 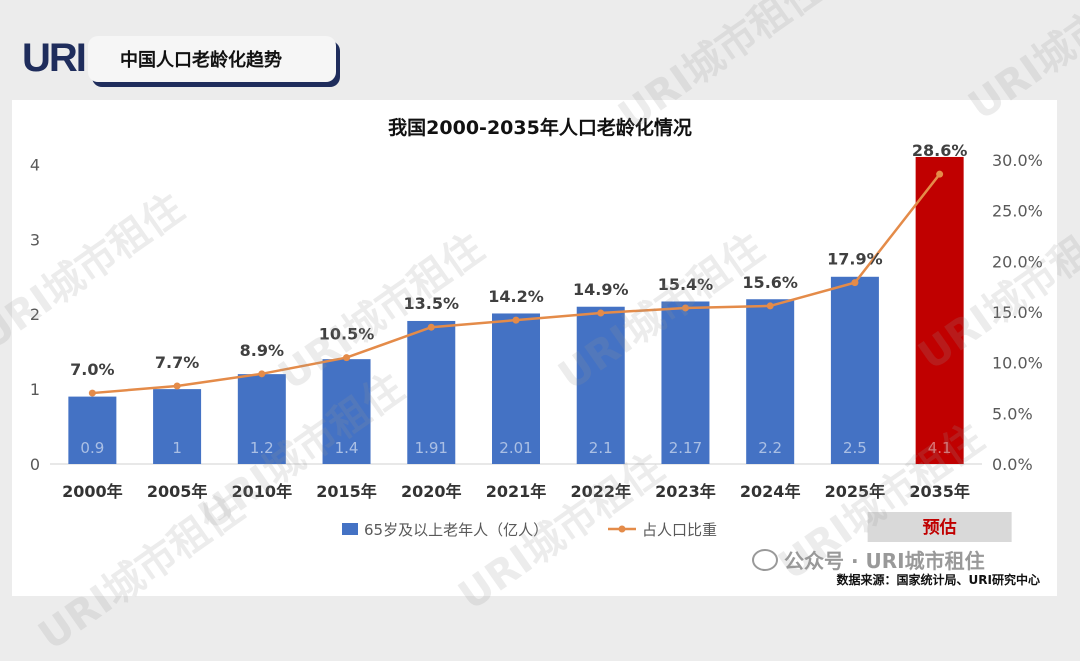 What do you see at coordinates (1017, 160) in the screenshot?
I see `y-right-tick-label: 30.0%` at bounding box center [1017, 160].